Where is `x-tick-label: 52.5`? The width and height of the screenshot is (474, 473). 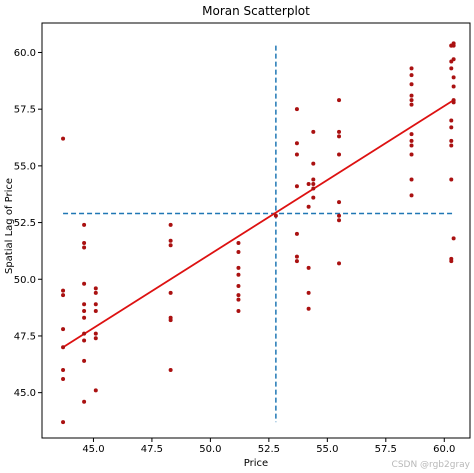
x-tick-label: 52.5 is located at coordinates (269, 449).